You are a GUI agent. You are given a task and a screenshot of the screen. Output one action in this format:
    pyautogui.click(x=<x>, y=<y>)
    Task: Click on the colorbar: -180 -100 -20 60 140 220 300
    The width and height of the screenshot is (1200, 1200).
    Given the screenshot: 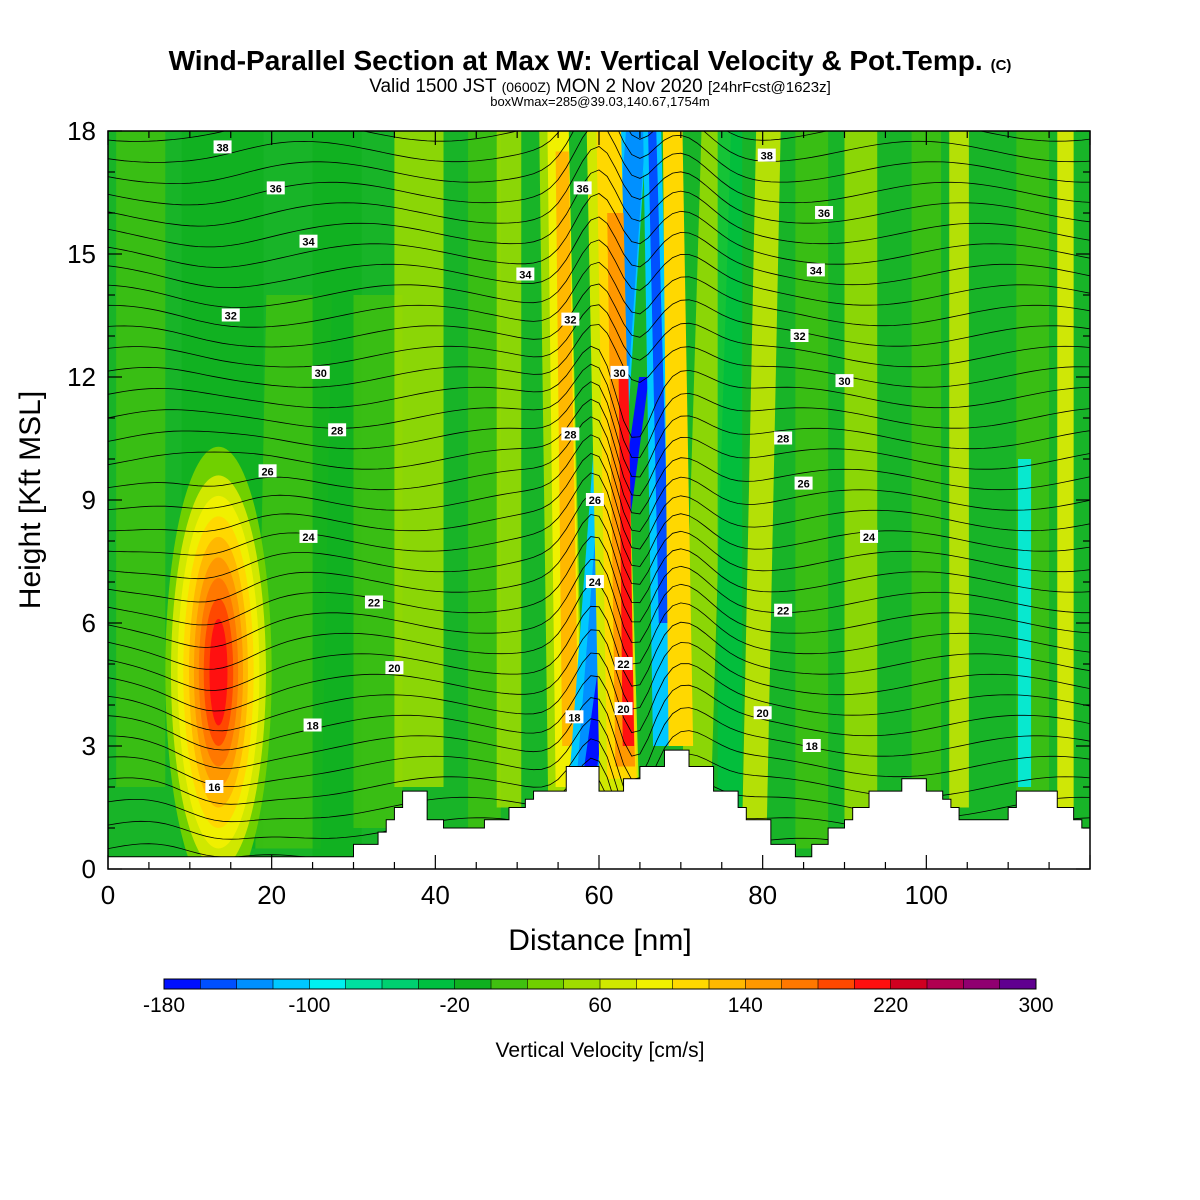 What is the action you would take?
    pyautogui.click(x=598, y=997)
    